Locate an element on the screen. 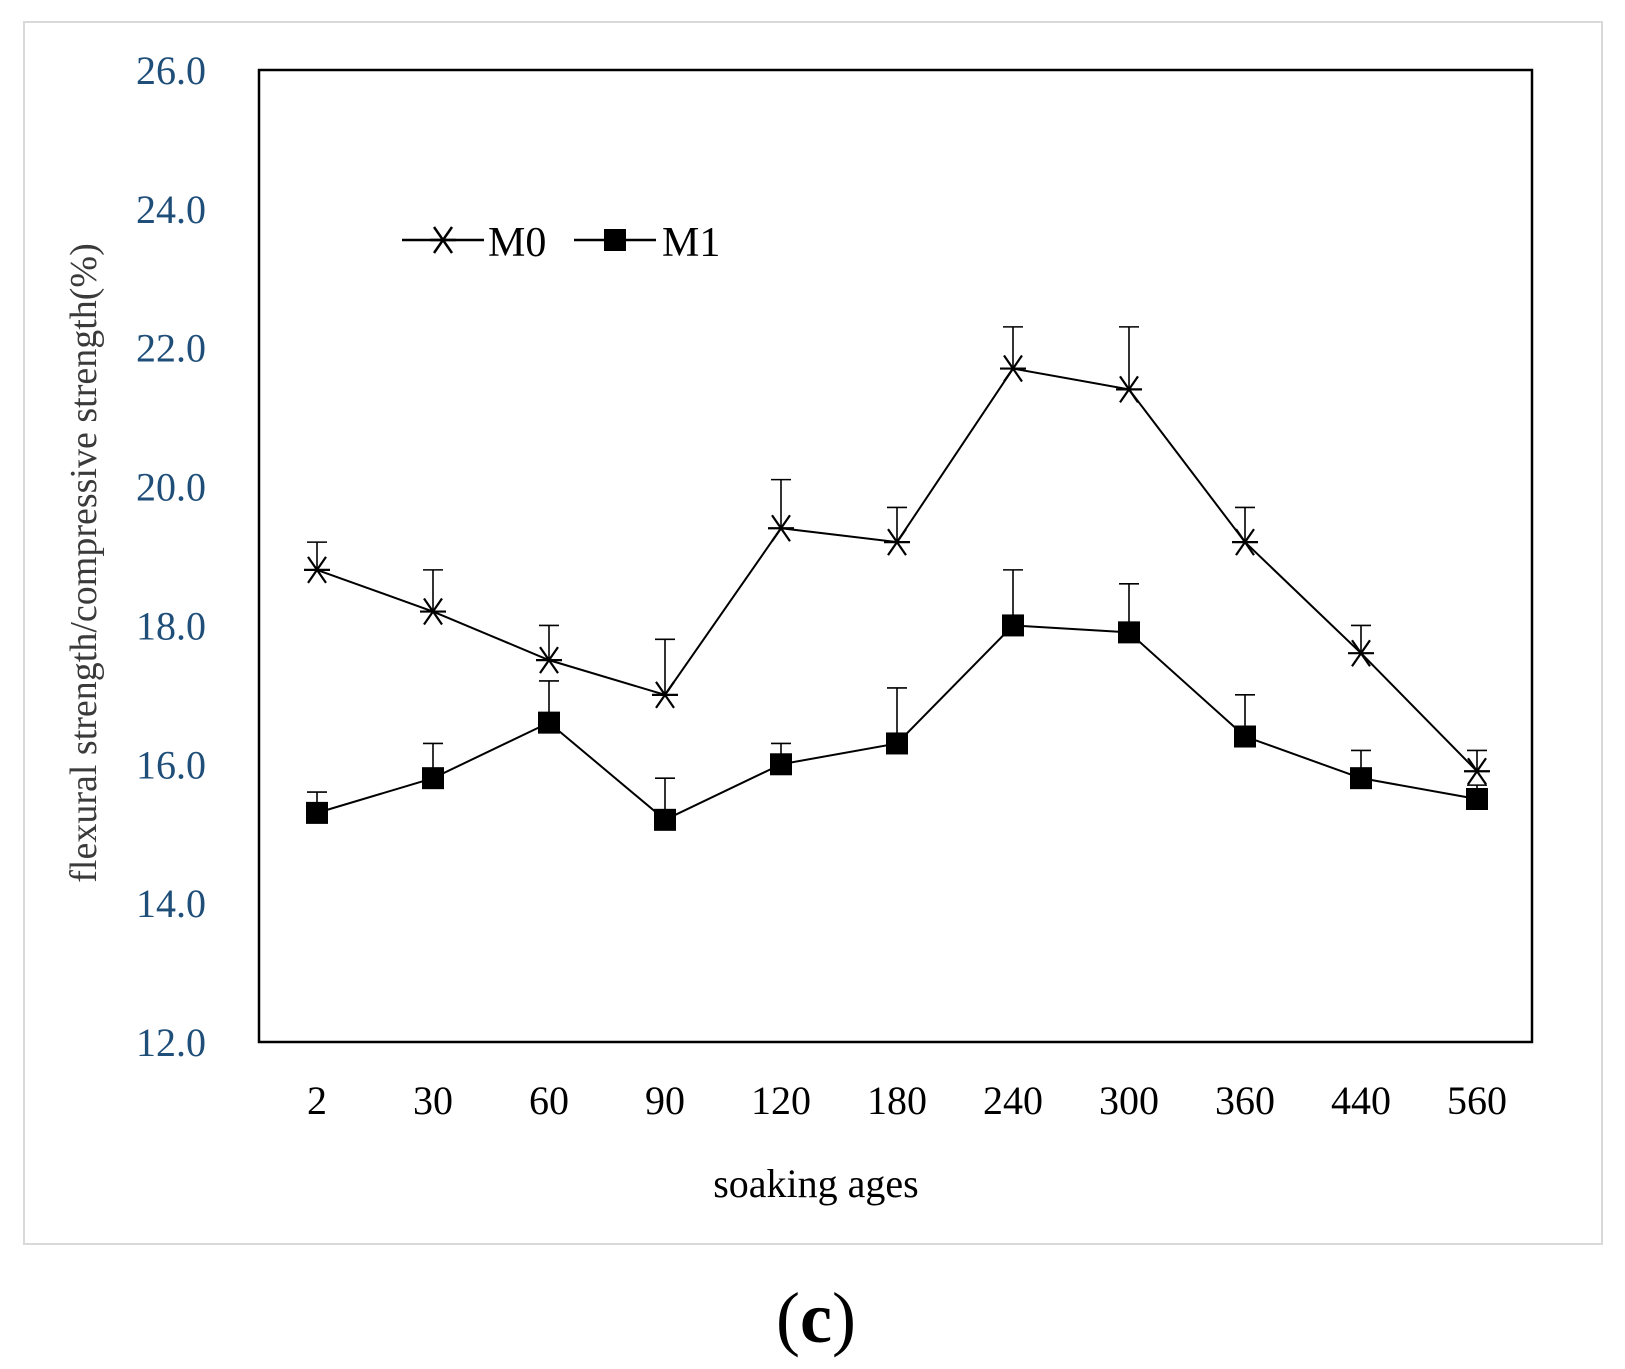 The width and height of the screenshot is (1625, 1369). x-tick-label: 560 is located at coordinates (1477, 1100).